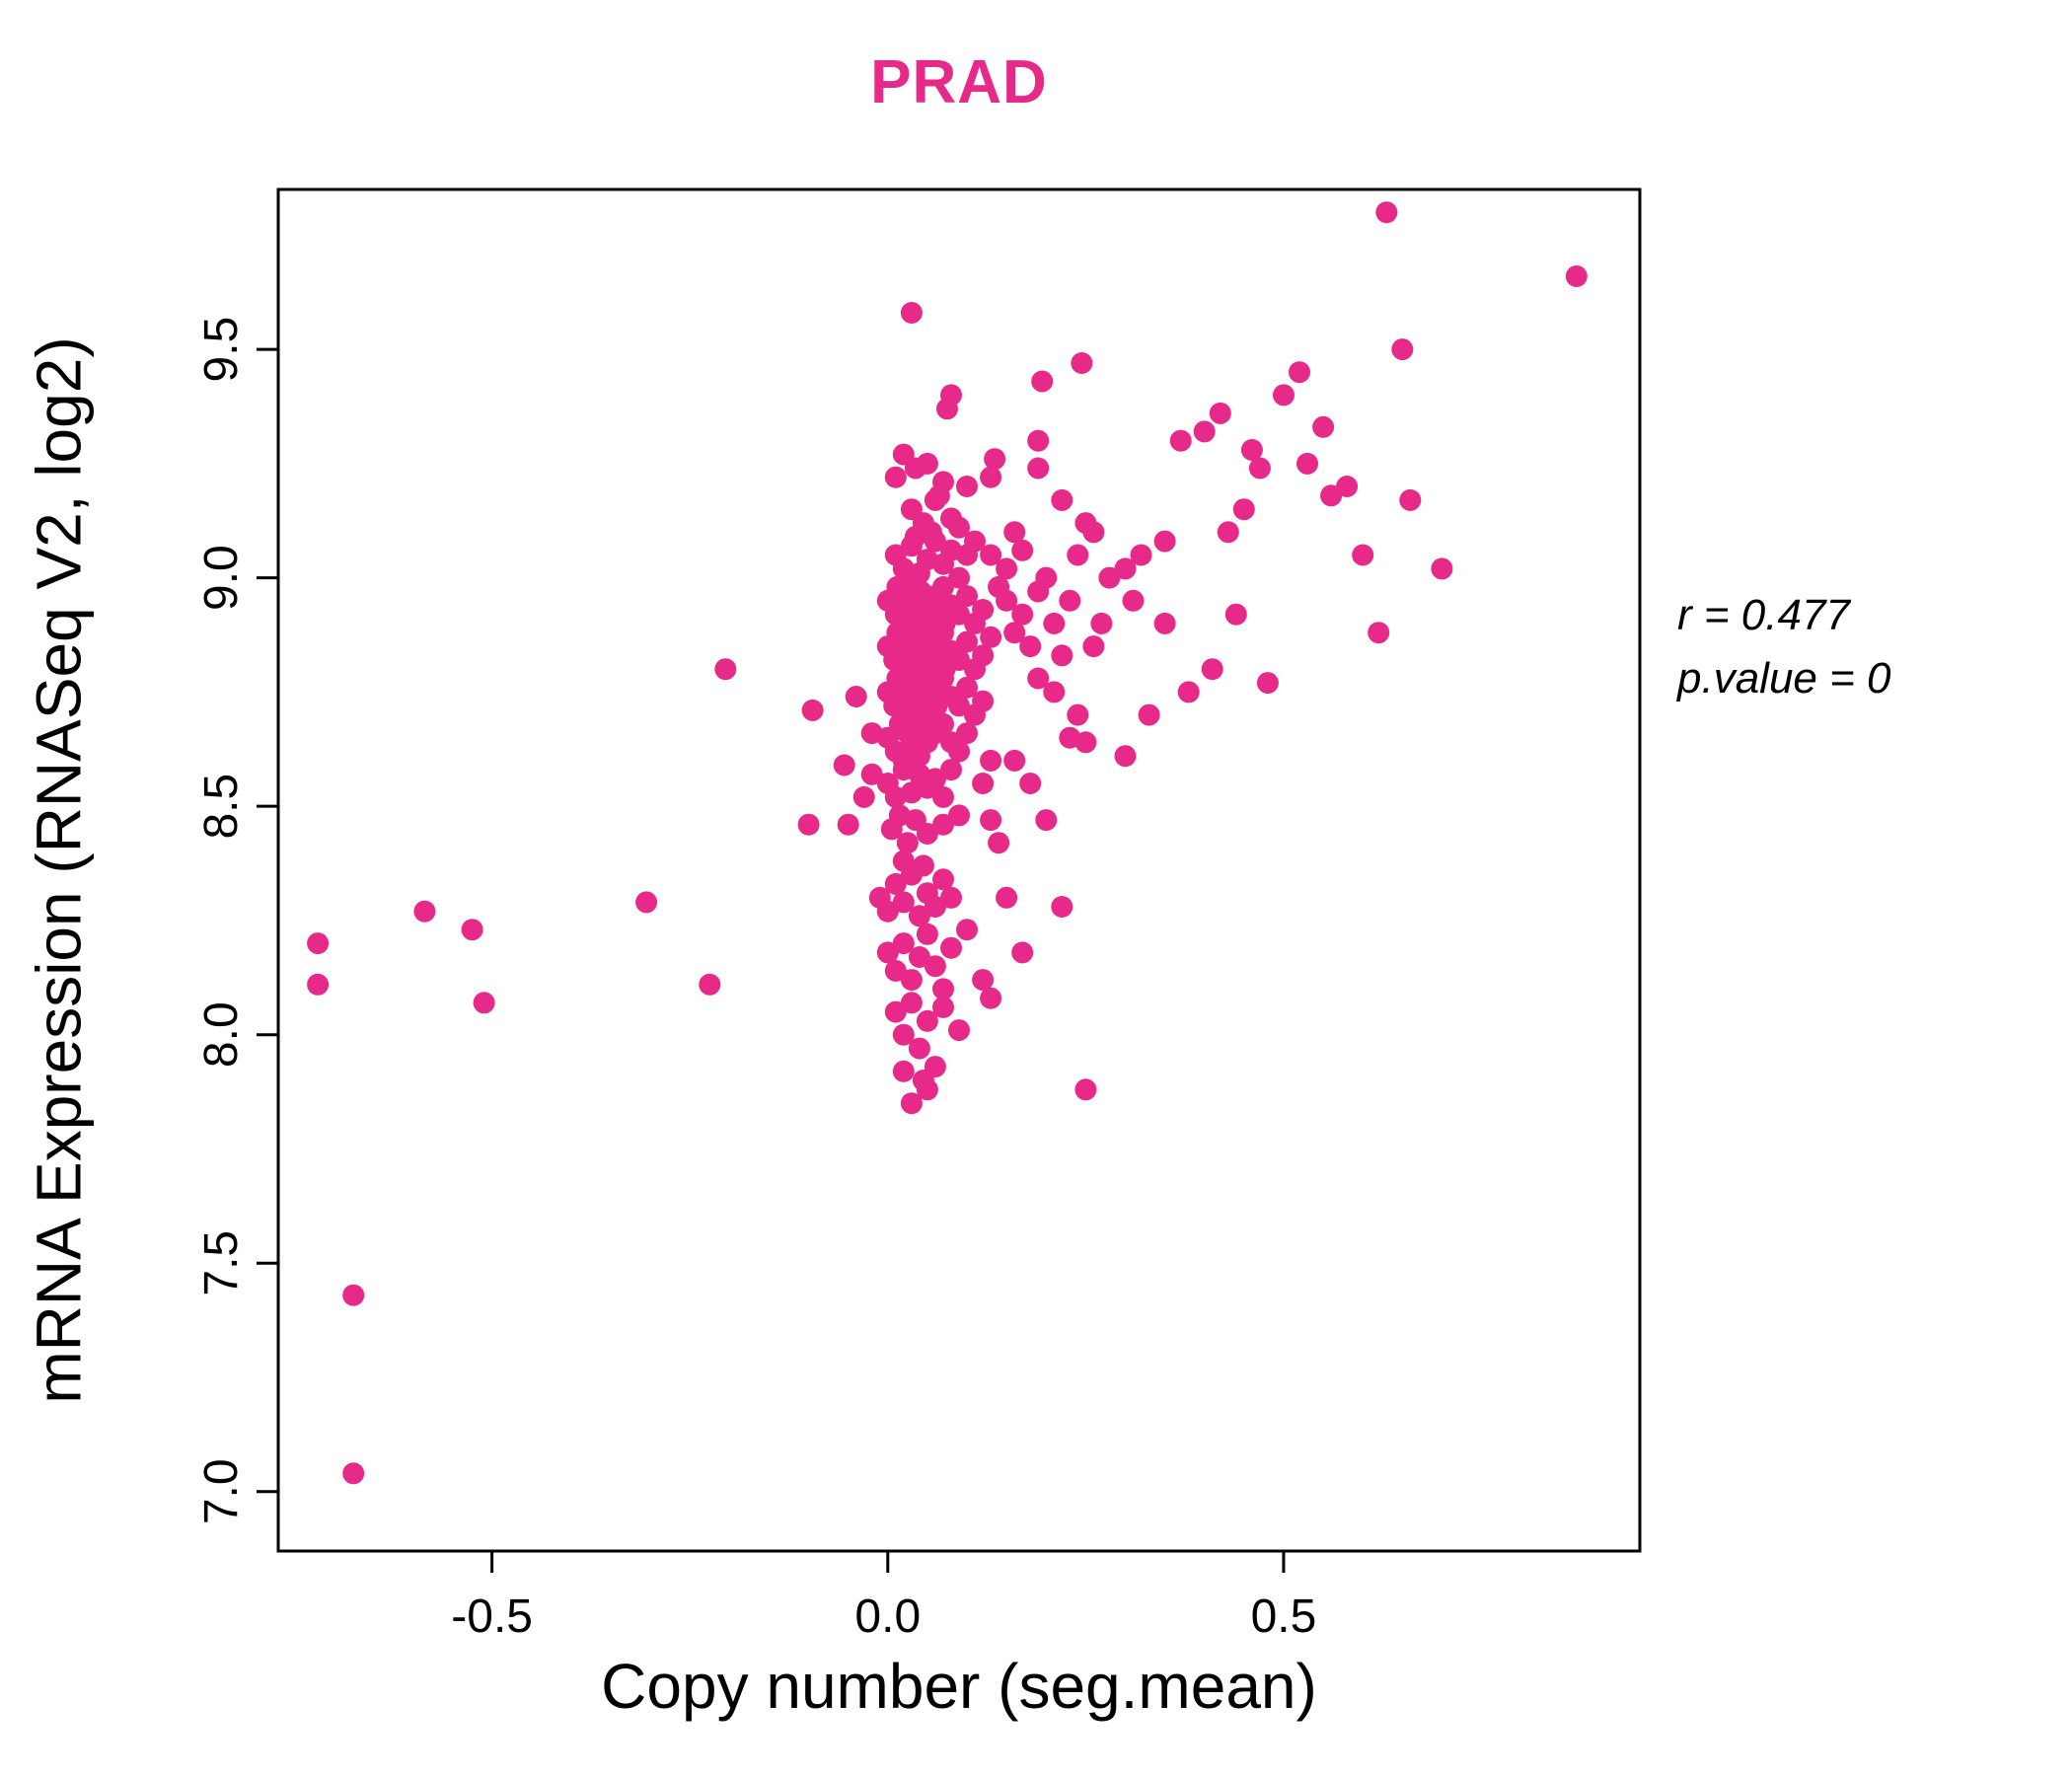 This screenshot has width=2072, height=1776. Describe the element at coordinates (222, 1034) in the screenshot. I see `y-tick-label: 8.0` at that location.